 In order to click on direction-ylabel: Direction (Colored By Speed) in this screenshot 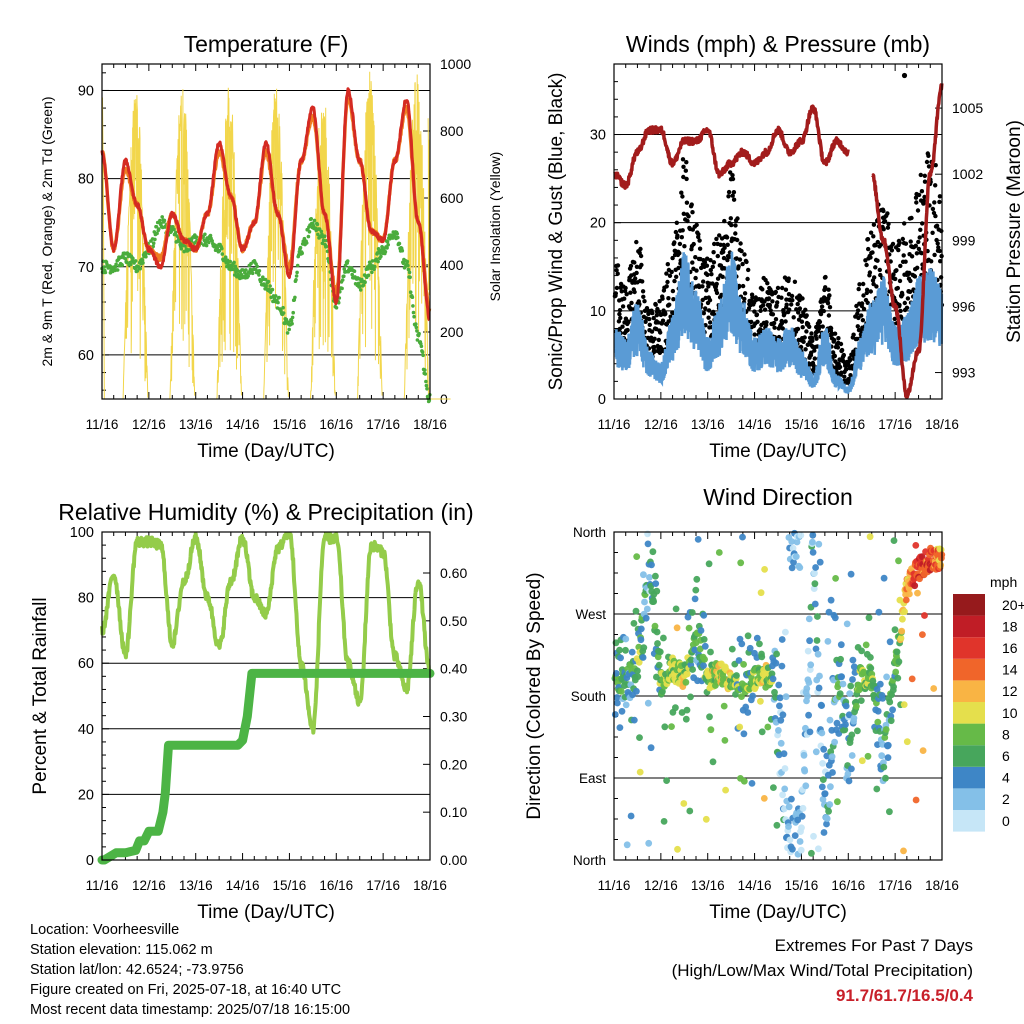, I will do `click(534, 695)`.